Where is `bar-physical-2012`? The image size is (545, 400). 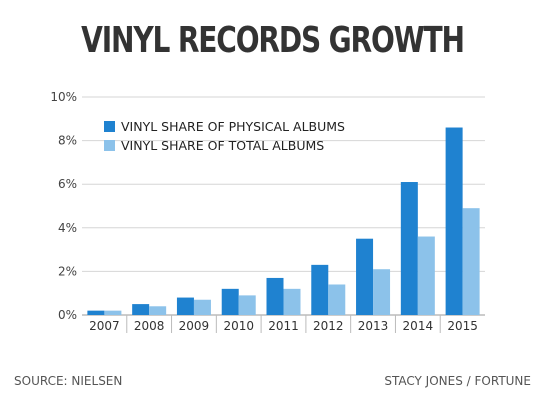
bar-physical-2012 is located at coordinates (320, 289).